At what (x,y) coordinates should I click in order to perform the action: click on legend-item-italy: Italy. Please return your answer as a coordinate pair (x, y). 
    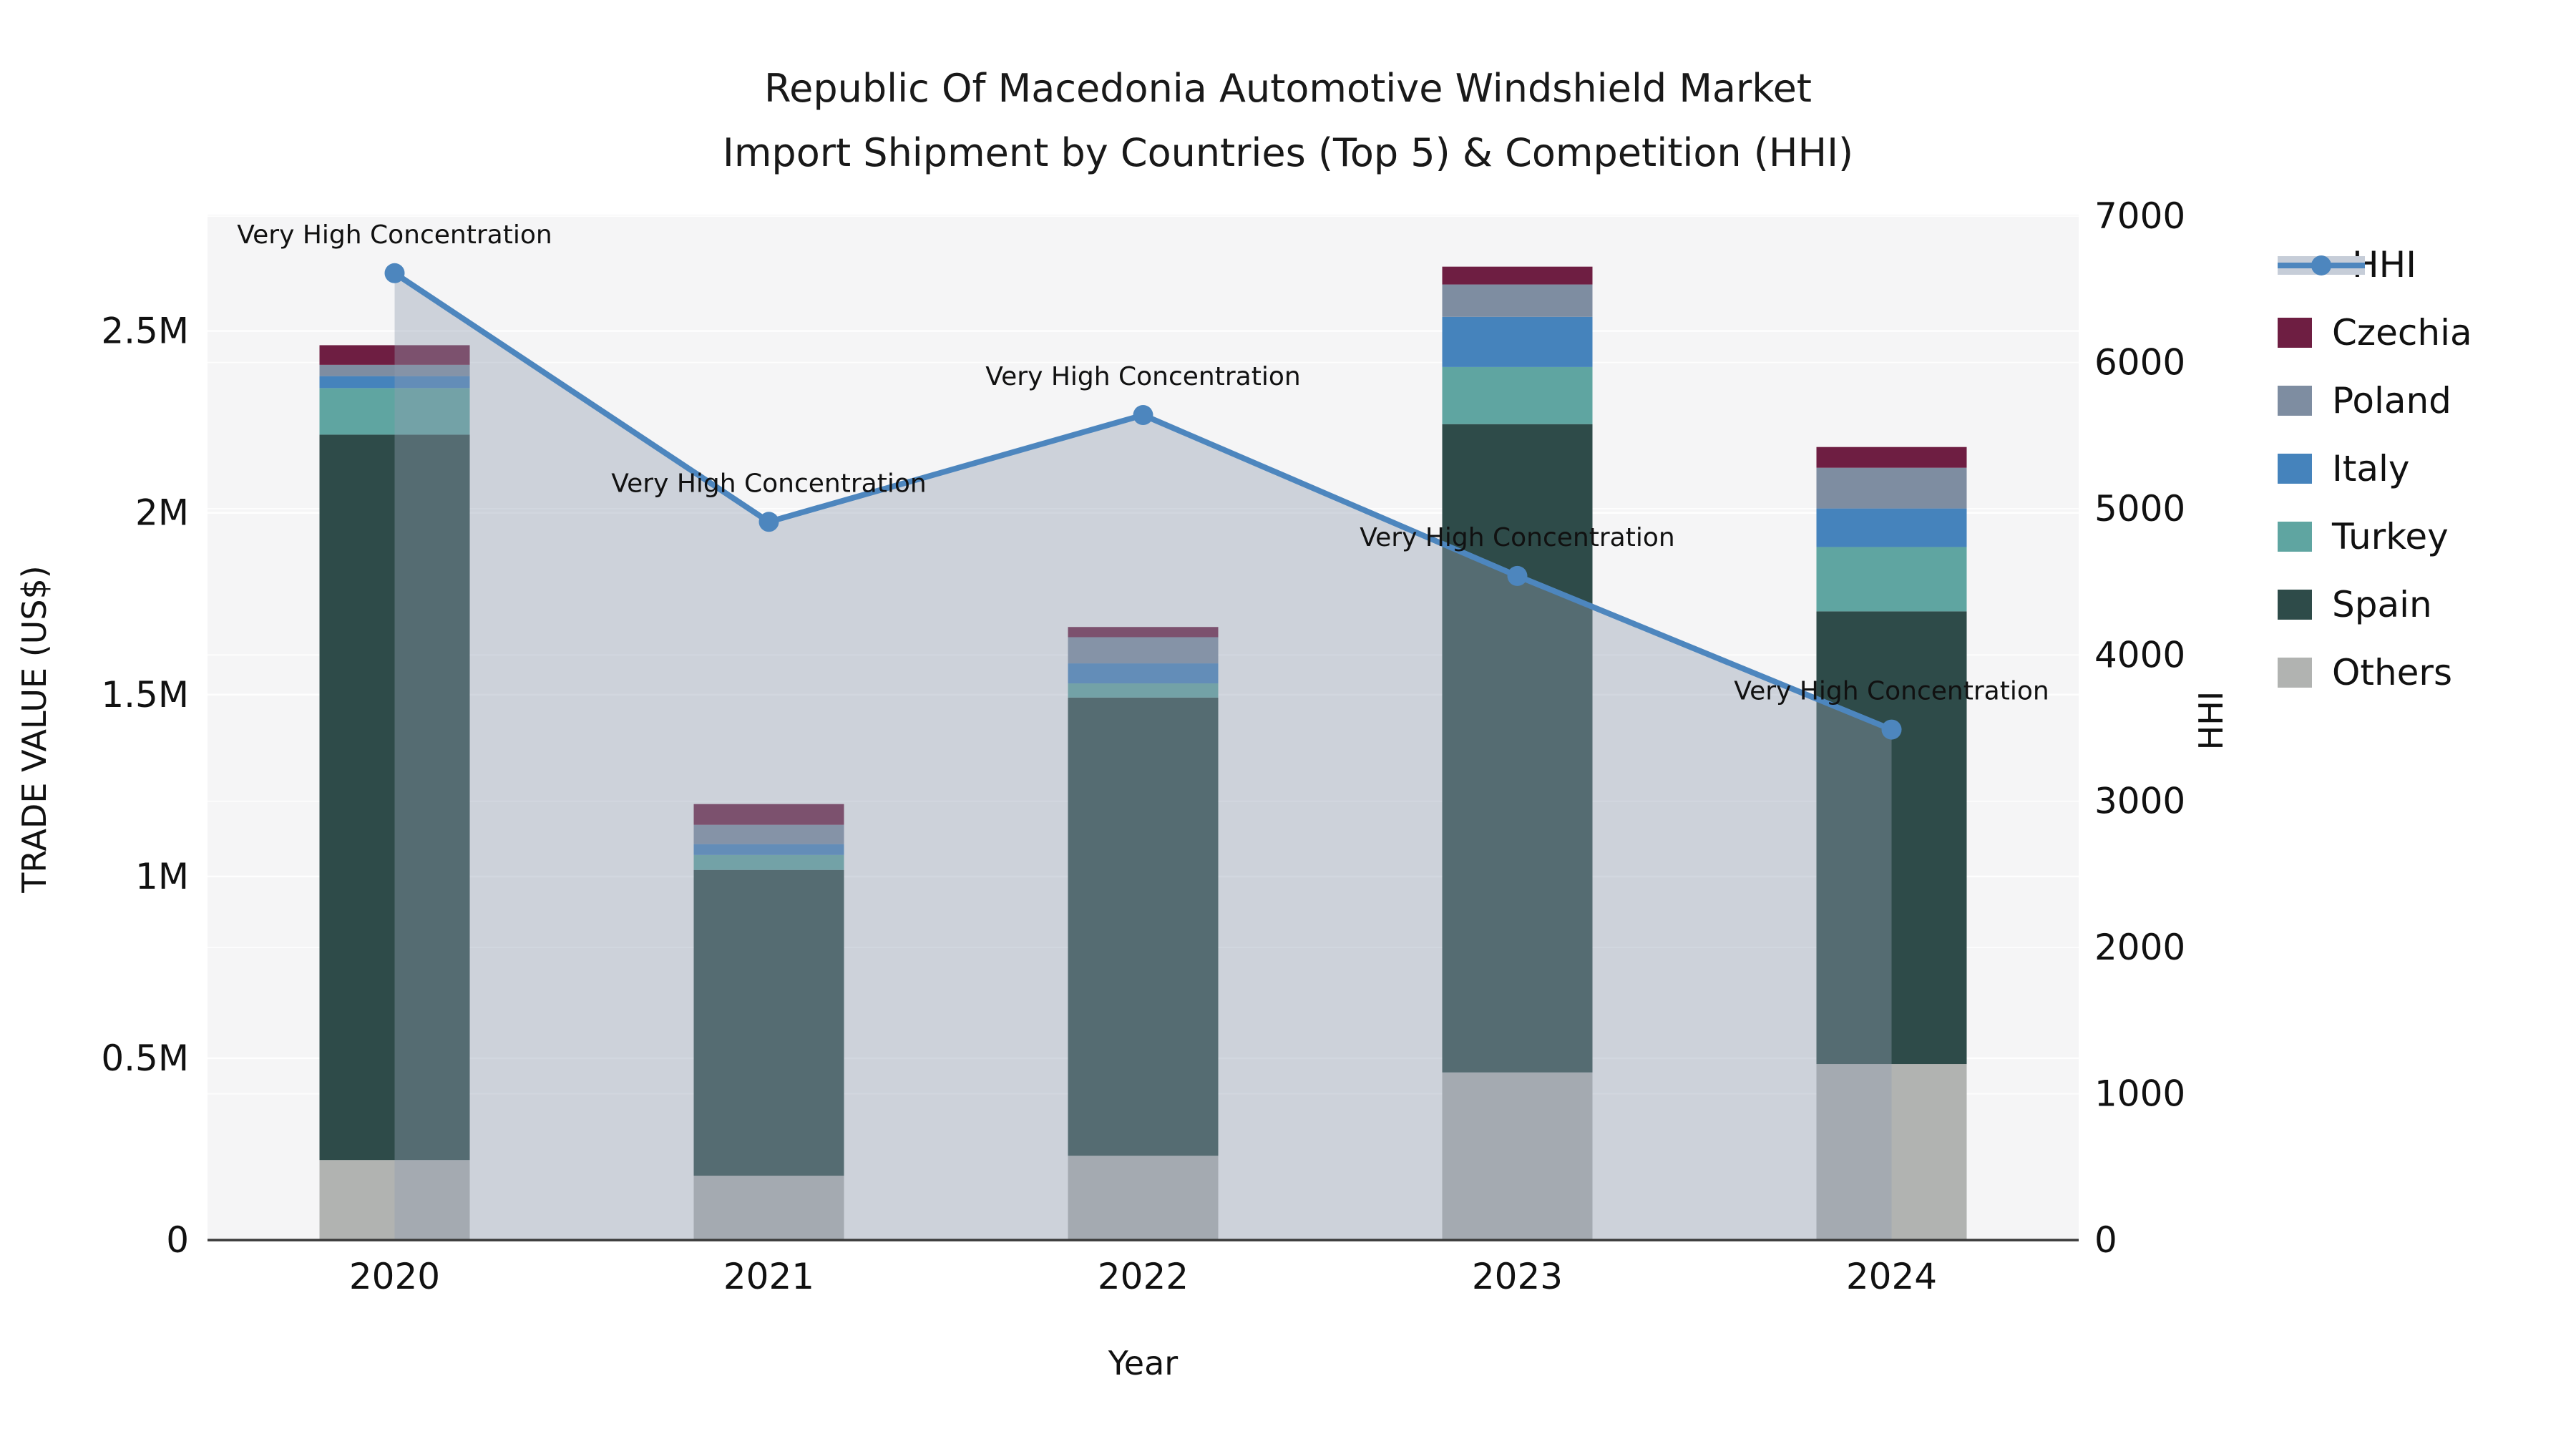
    Looking at the image, I should click on (2375, 468).